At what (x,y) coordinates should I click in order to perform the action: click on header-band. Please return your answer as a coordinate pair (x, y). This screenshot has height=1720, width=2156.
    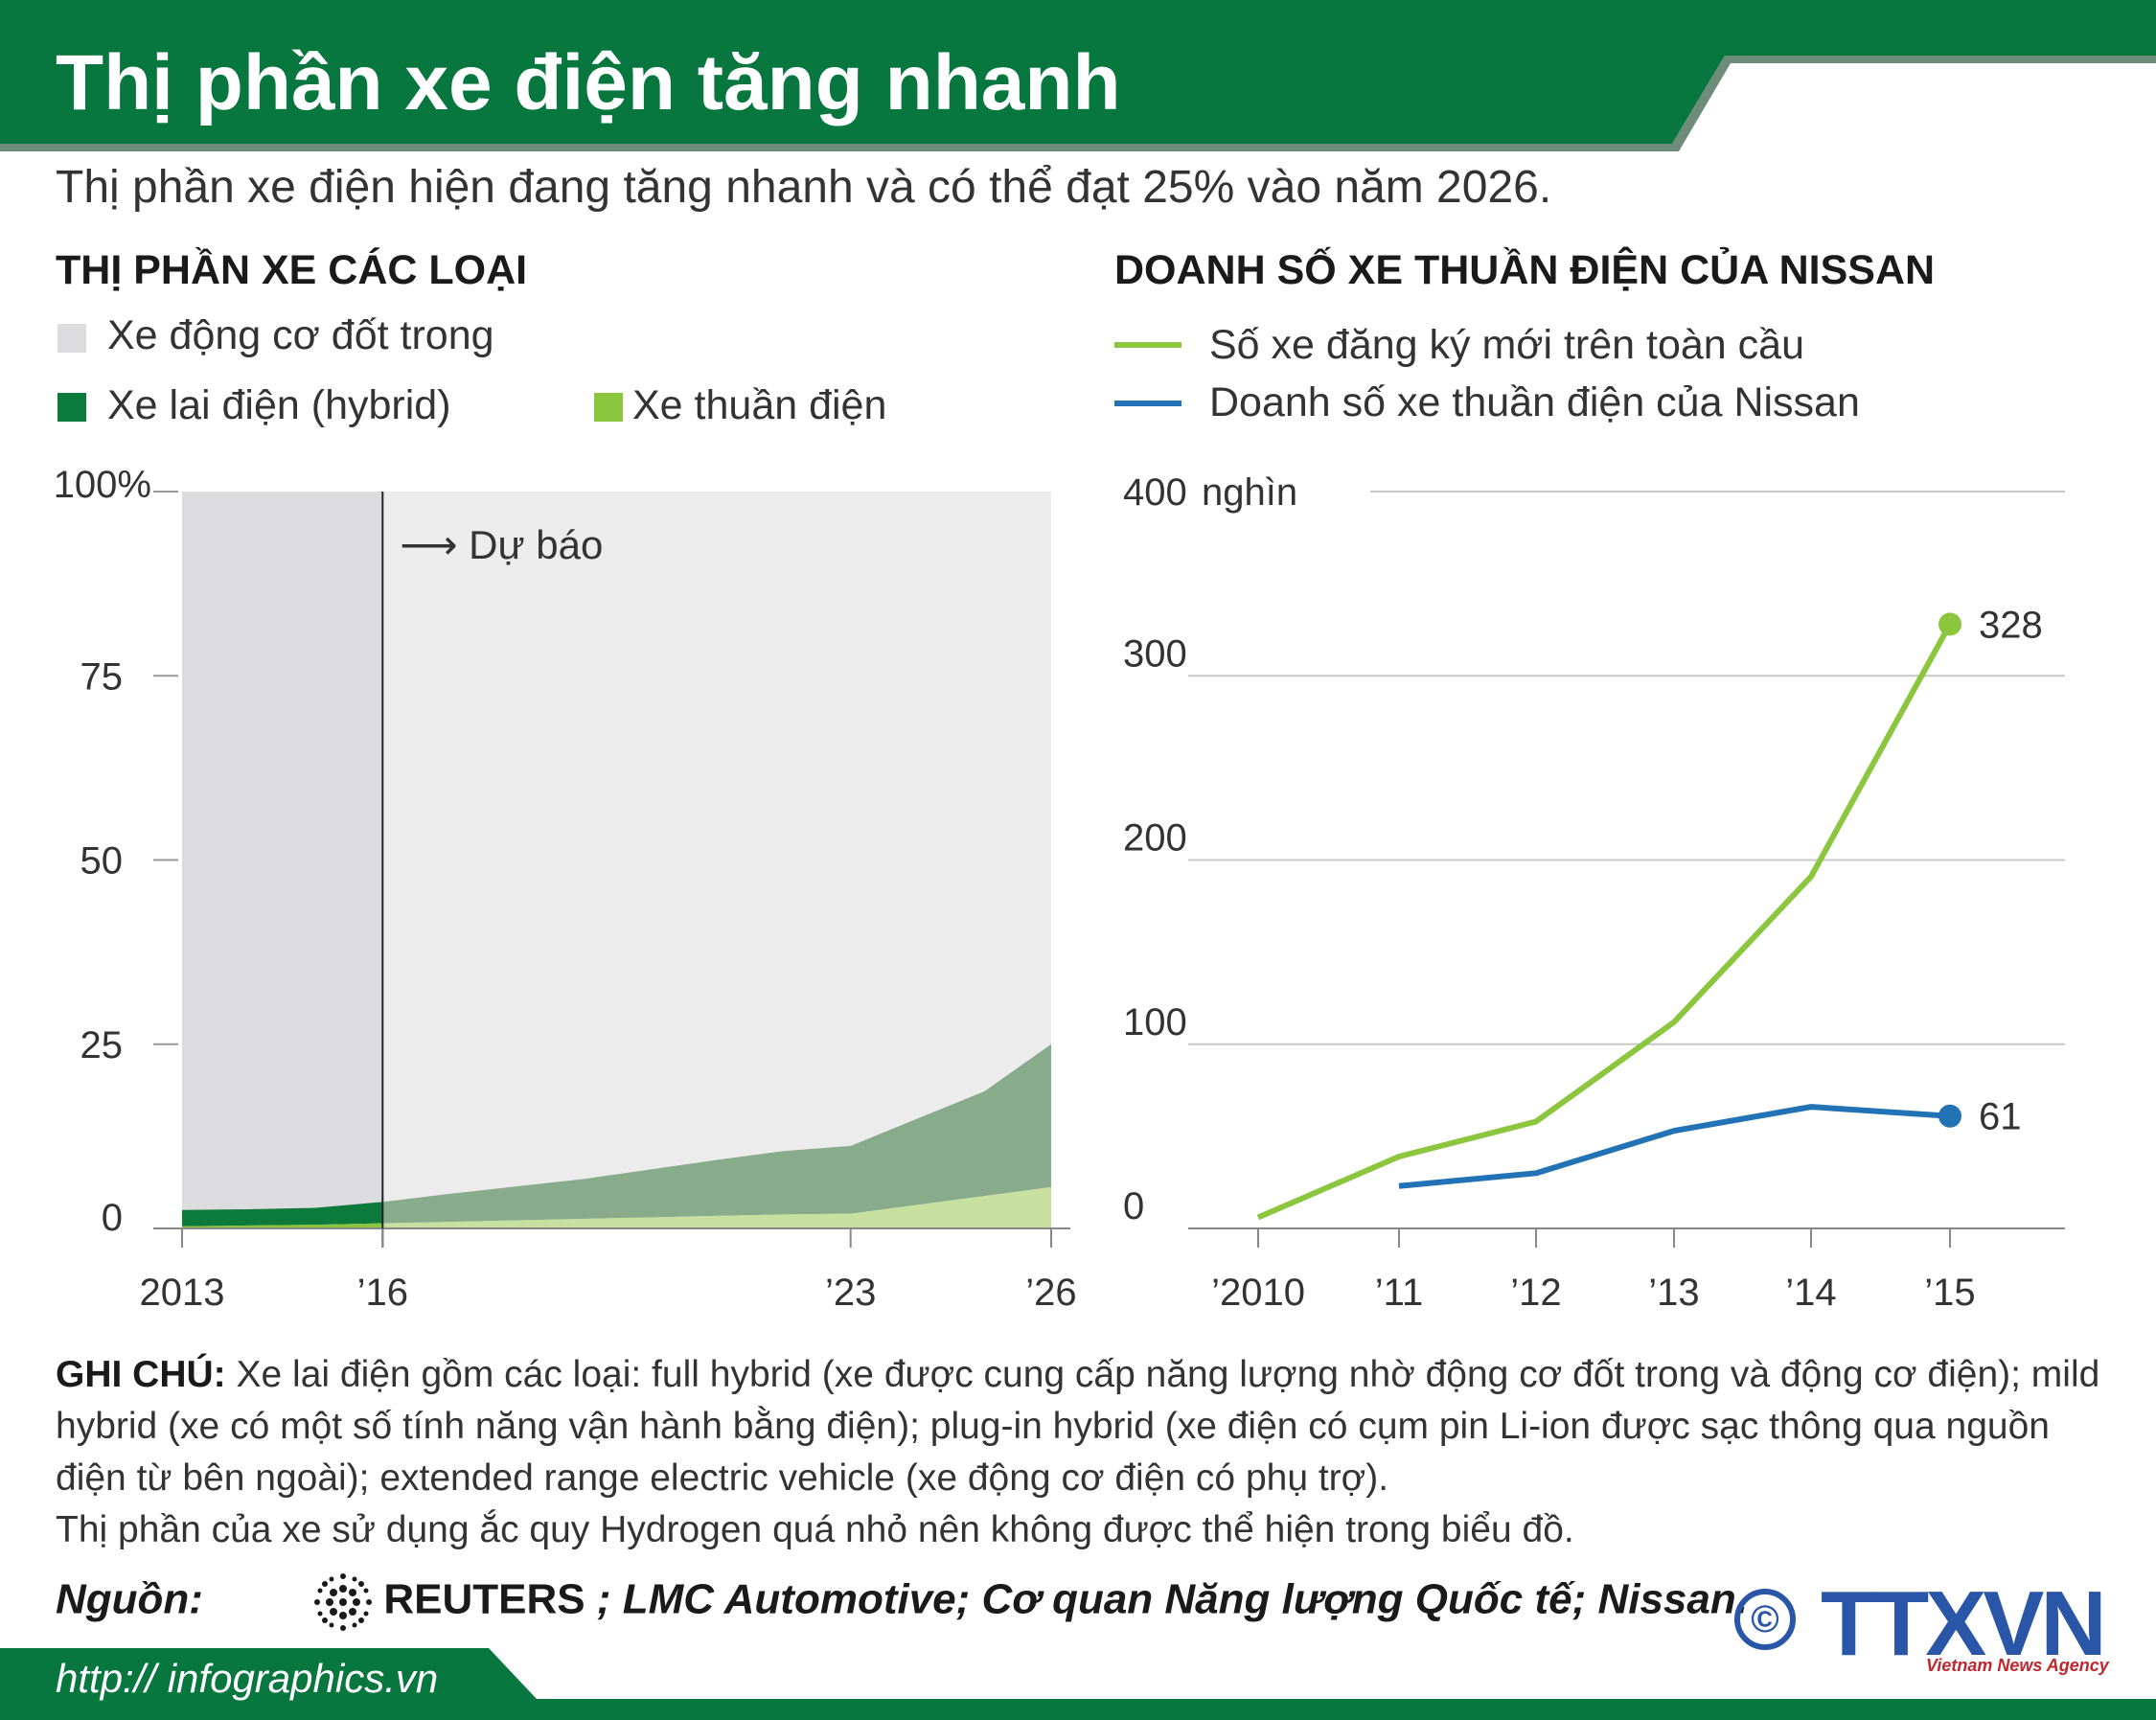
    Looking at the image, I should click on (1078, 75).